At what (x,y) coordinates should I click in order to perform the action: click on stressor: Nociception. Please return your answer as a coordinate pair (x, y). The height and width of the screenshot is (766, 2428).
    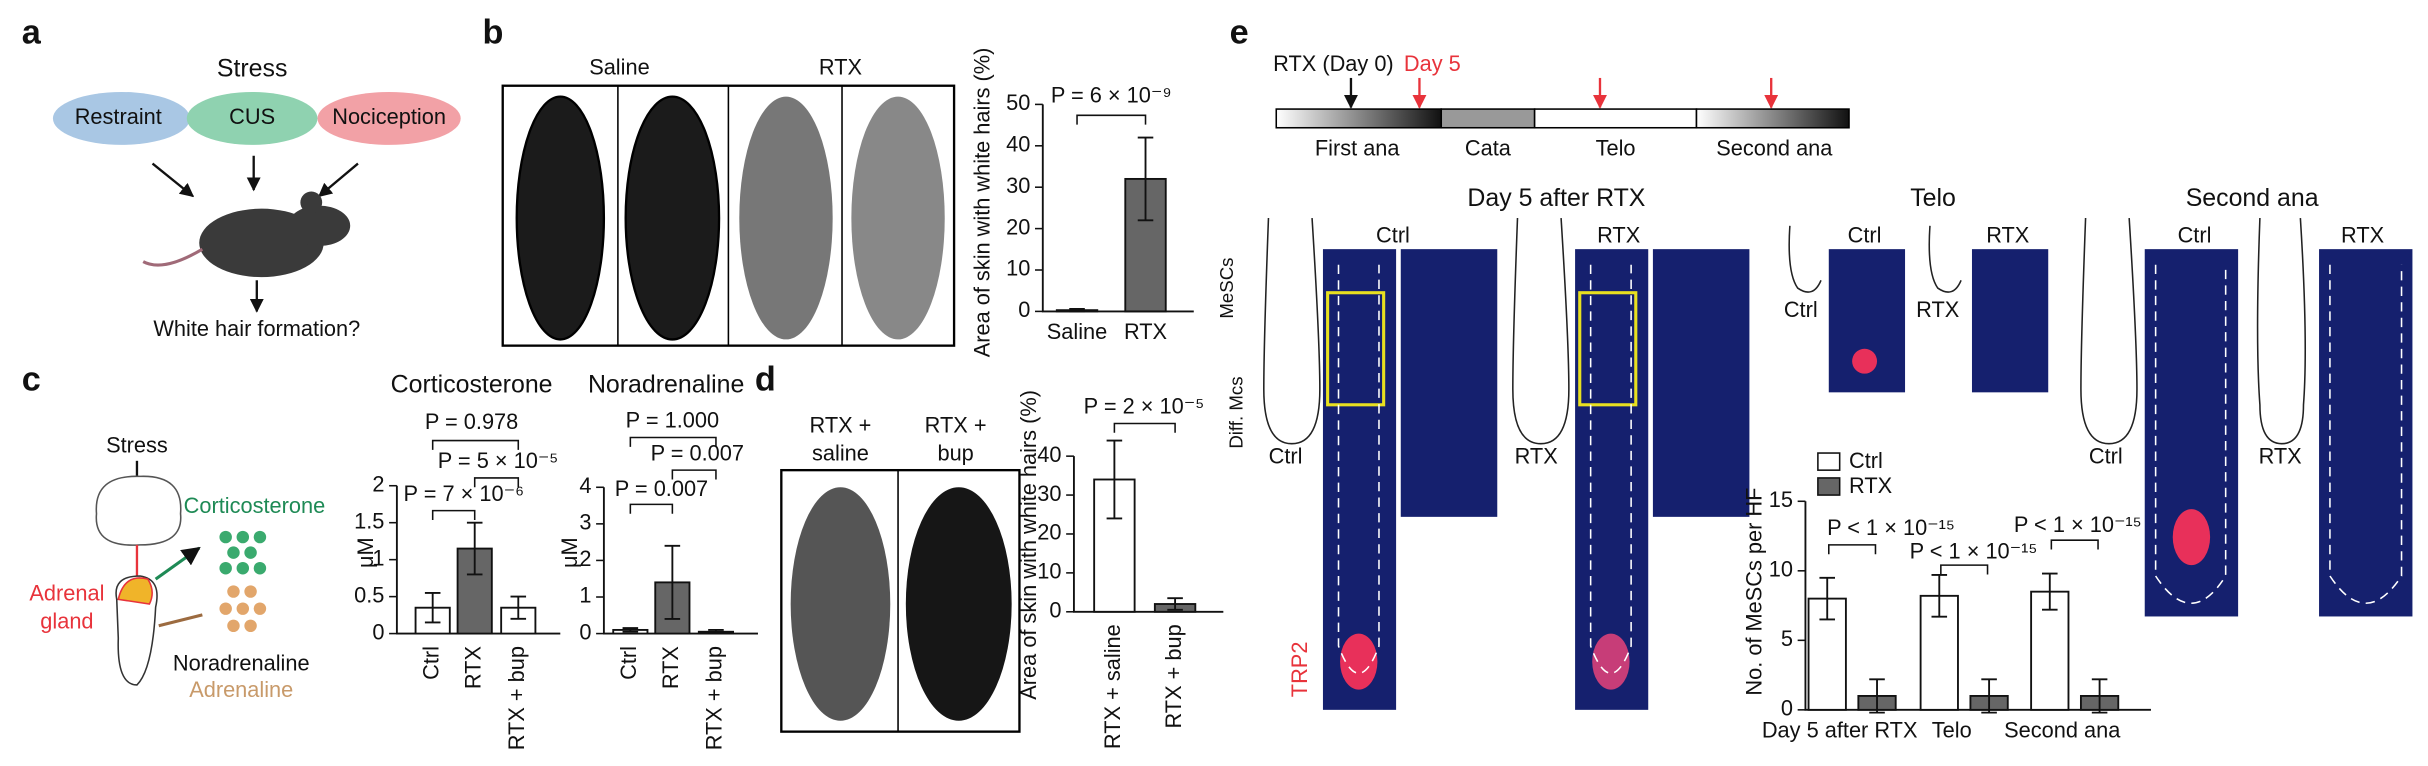
    Looking at the image, I should click on (389, 116).